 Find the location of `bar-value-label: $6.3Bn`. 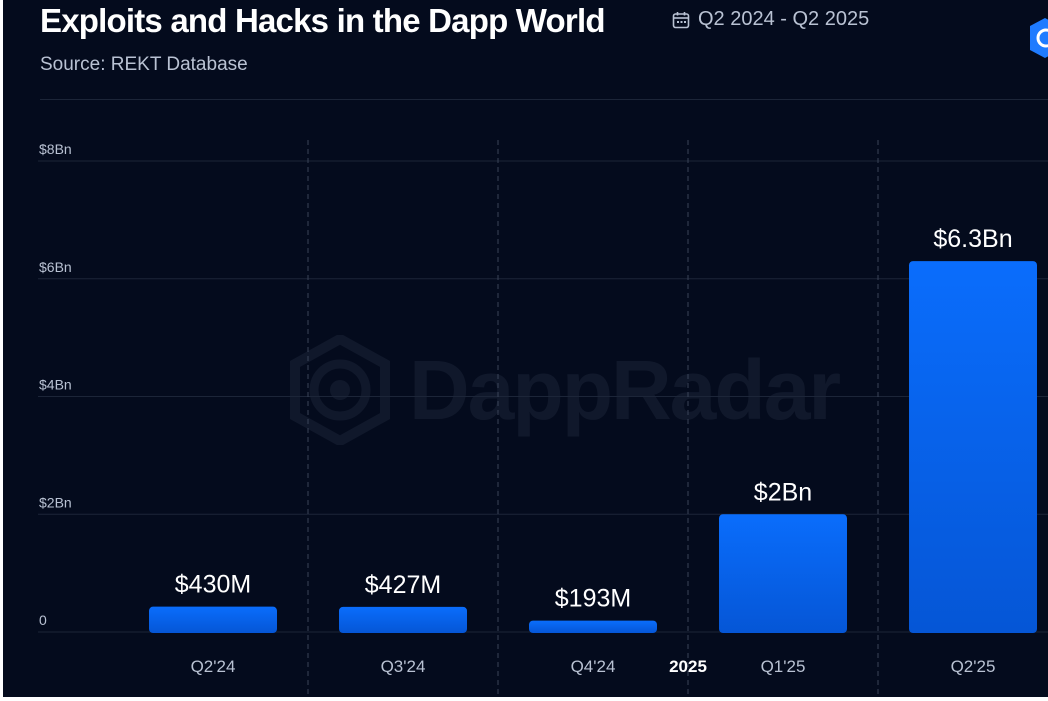

bar-value-label: $6.3Bn is located at coordinates (972, 239).